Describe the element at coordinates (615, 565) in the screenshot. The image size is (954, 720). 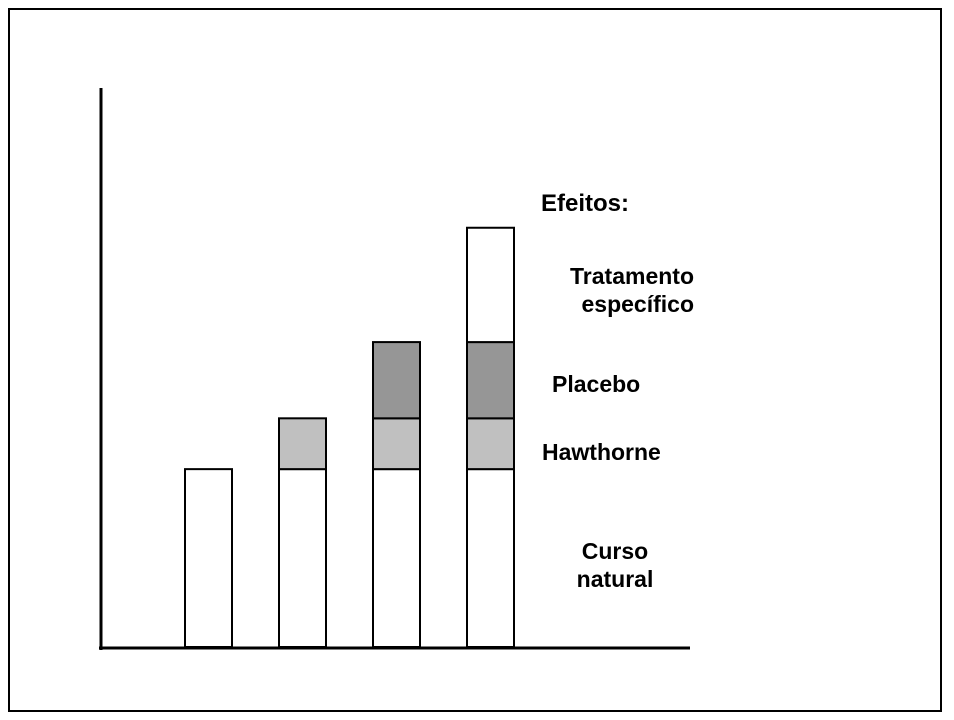
I see `legend-label-curso-natural: Curso natural` at that location.